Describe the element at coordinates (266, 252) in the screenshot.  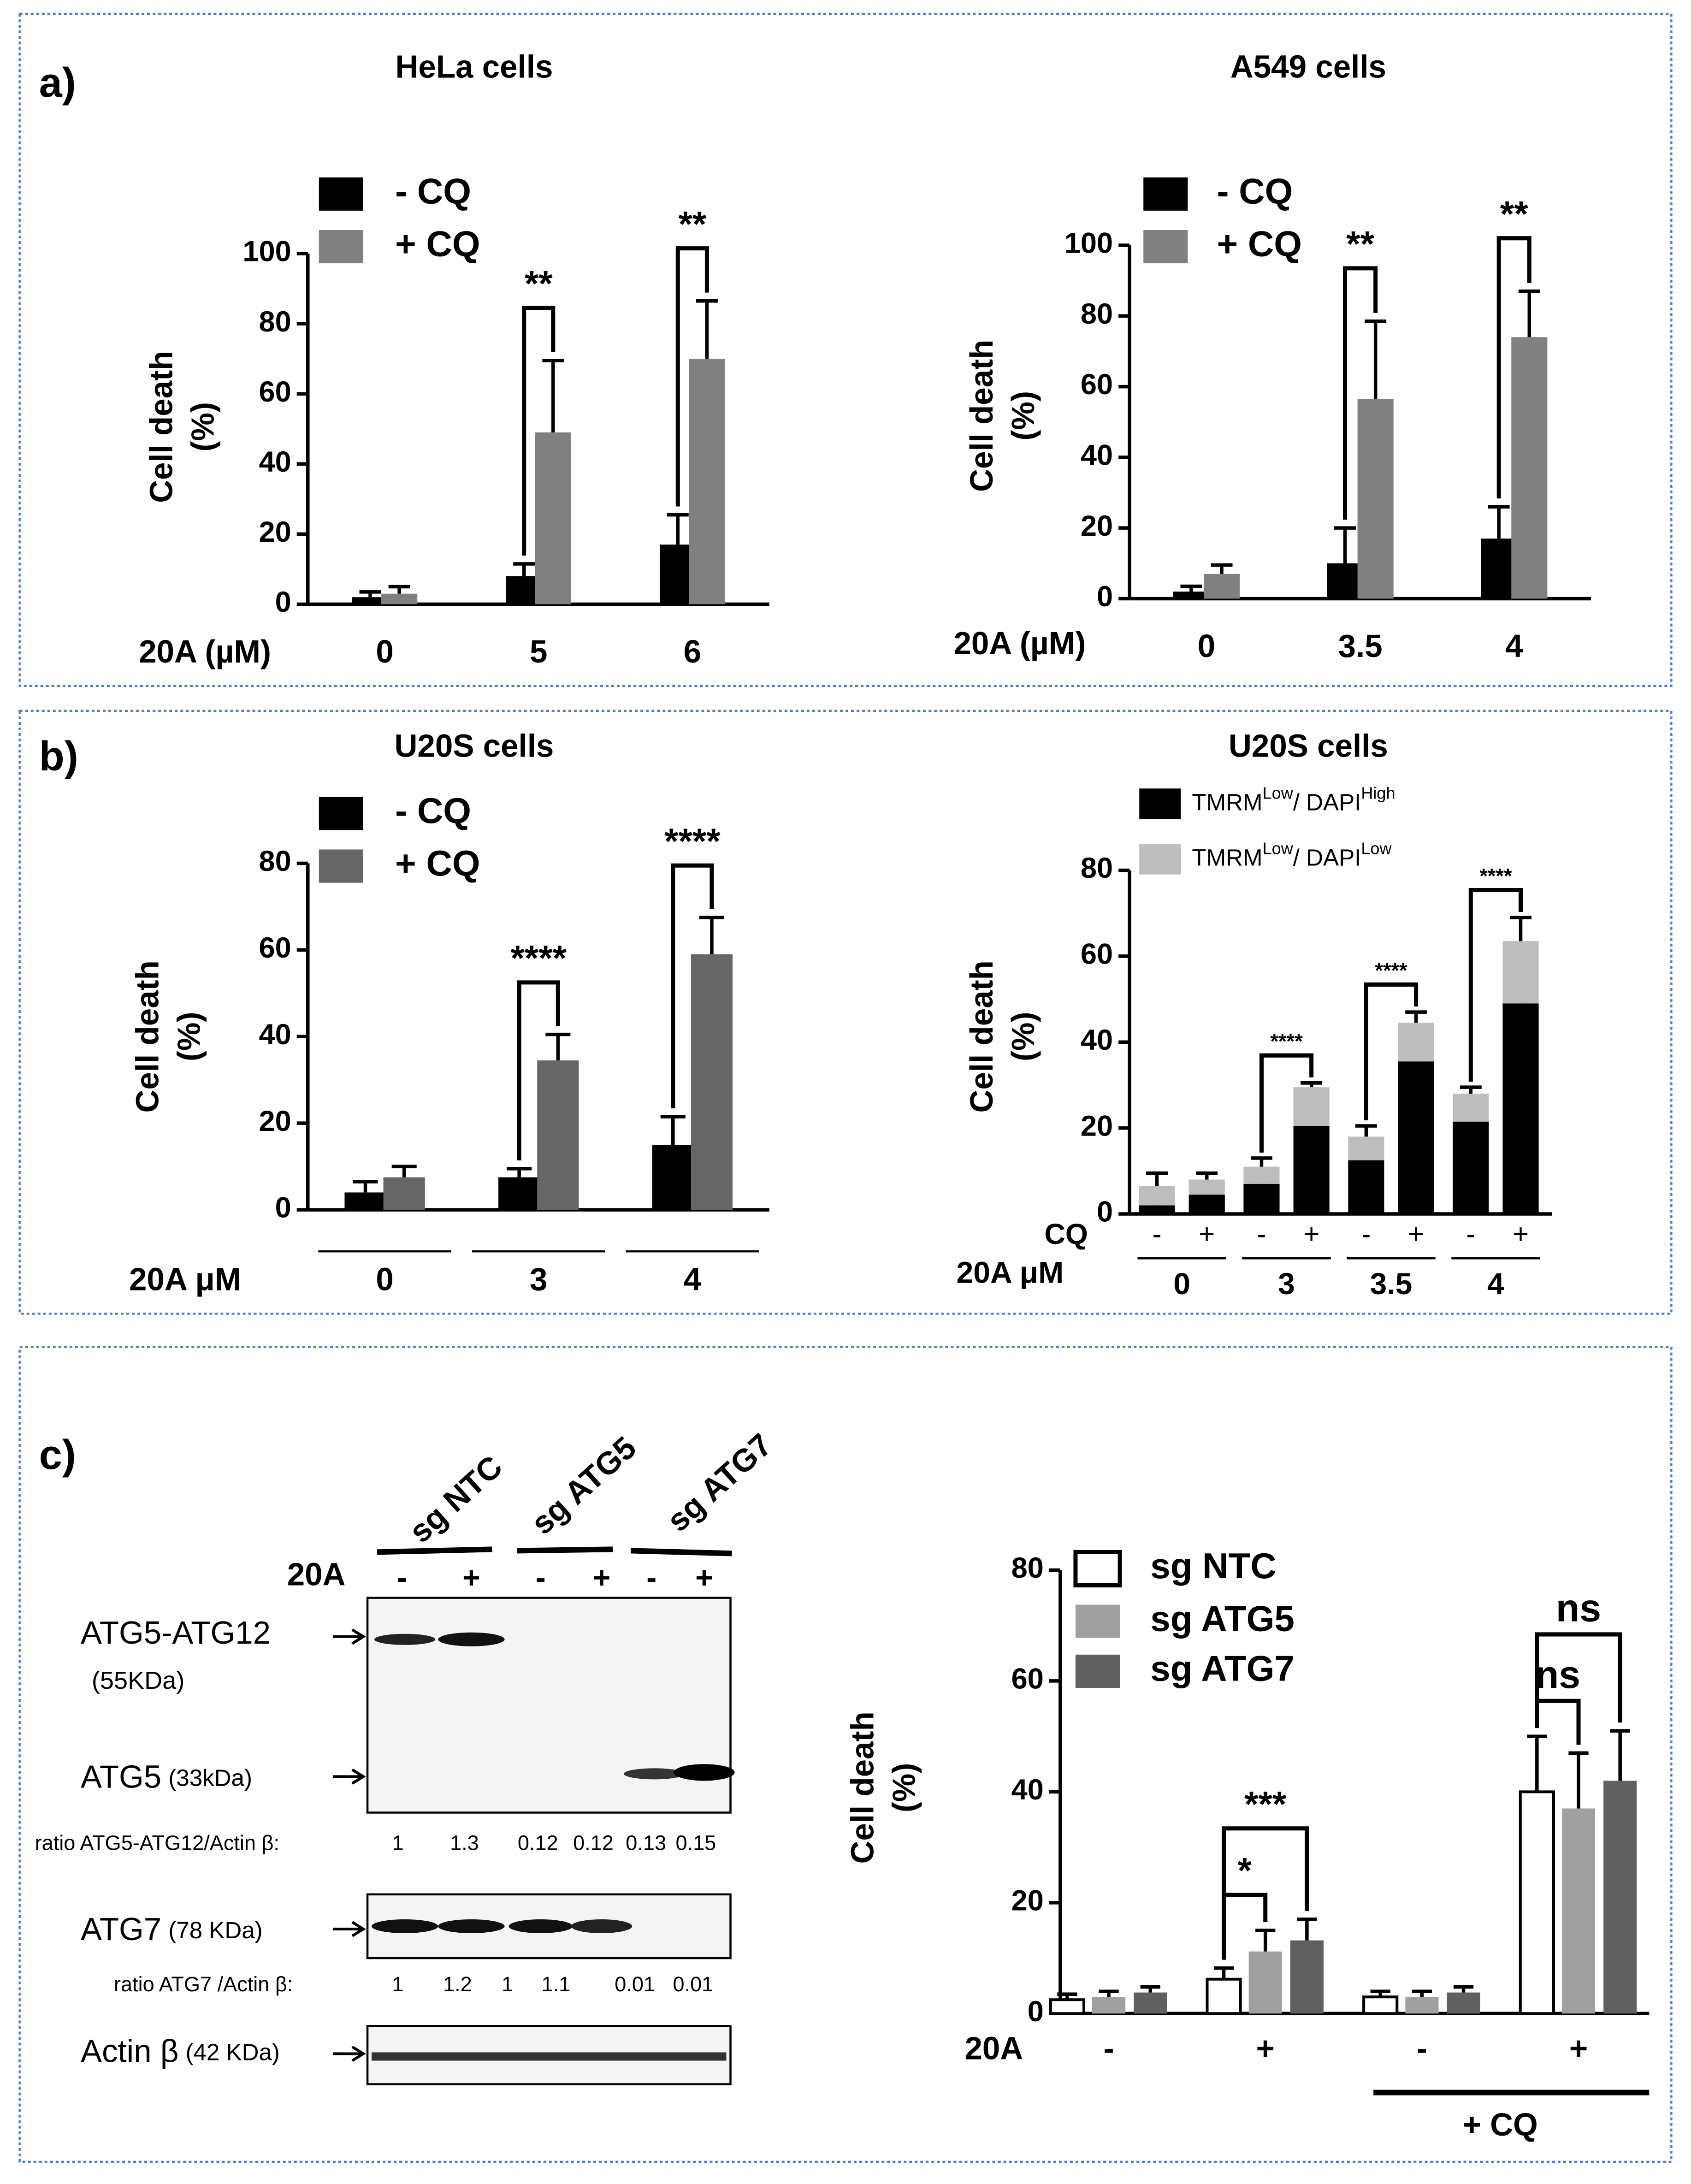
I see `y-tick-label: 100` at that location.